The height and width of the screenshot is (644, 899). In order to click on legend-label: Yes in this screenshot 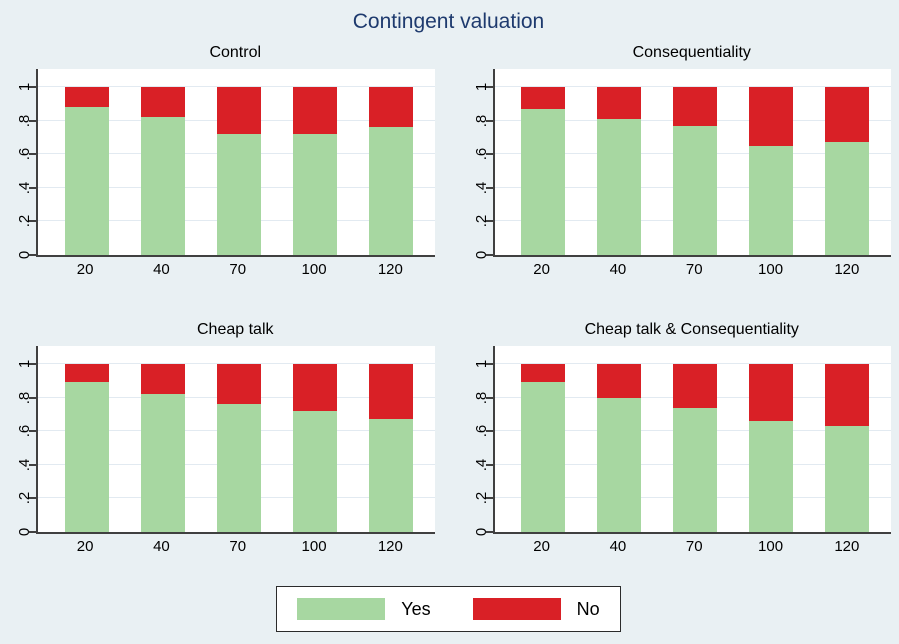, I will do `click(416, 608)`.